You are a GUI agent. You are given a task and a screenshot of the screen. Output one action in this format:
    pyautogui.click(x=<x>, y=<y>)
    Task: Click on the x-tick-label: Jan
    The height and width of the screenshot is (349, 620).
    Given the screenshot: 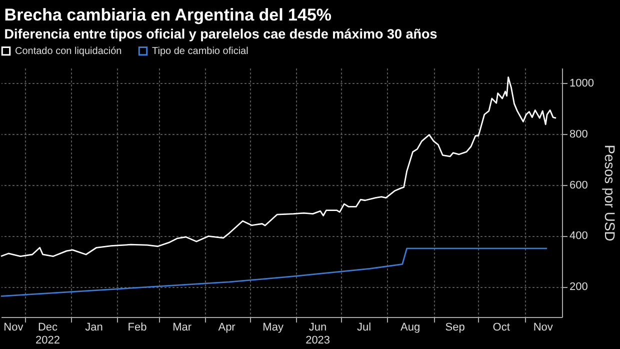 What is the action you would take?
    pyautogui.click(x=94, y=328)
    